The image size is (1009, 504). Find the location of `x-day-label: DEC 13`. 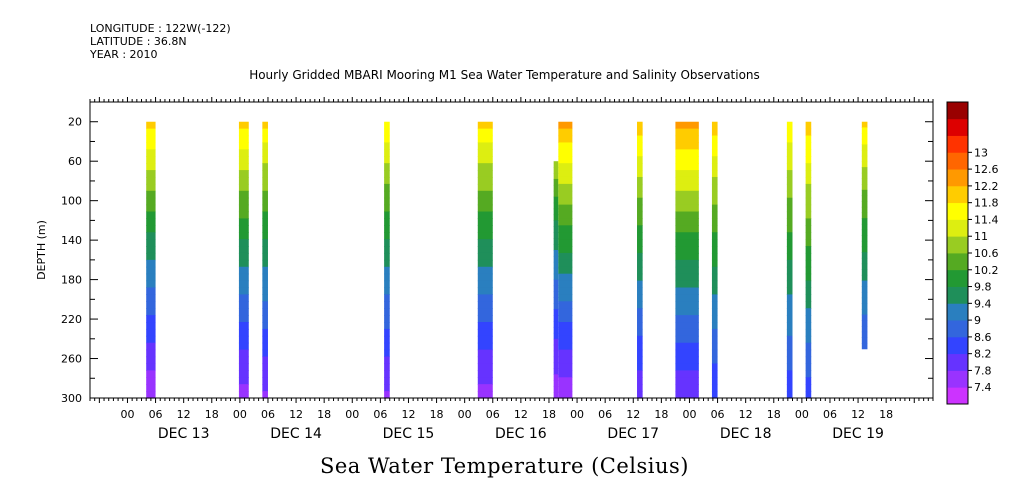

x-day-label: DEC 13 is located at coordinates (184, 434).